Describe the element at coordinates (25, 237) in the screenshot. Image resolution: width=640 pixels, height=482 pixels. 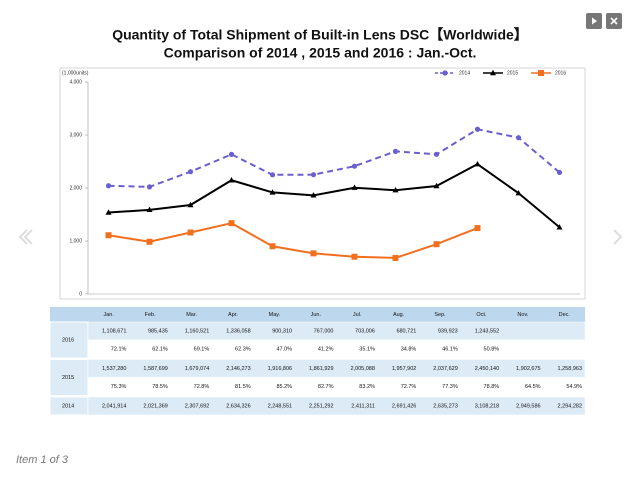
I see `prev-arrow` at that location.